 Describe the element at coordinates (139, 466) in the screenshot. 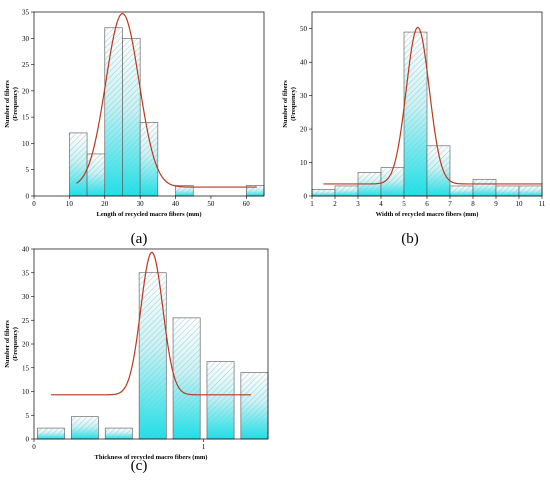

I see `panel-label: (c)` at that location.